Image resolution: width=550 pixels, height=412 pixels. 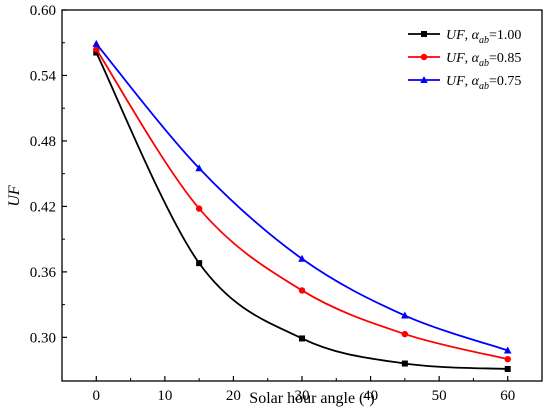 What do you see at coordinates (43, 207) in the screenshot?
I see `y-tick-label: 0.42` at bounding box center [43, 207].